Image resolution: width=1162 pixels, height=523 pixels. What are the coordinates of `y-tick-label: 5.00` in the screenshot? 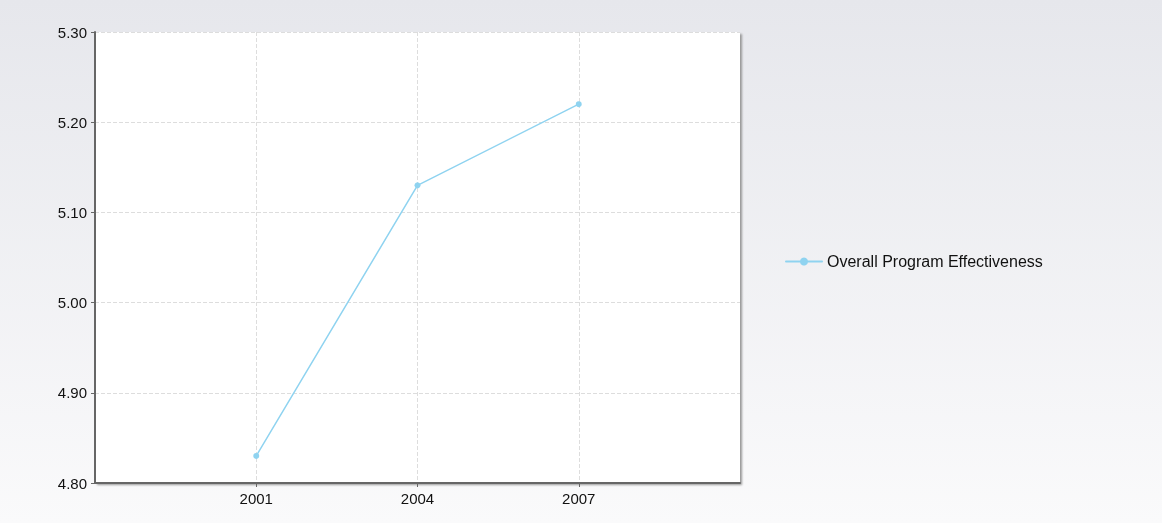 It's located at (72, 303).